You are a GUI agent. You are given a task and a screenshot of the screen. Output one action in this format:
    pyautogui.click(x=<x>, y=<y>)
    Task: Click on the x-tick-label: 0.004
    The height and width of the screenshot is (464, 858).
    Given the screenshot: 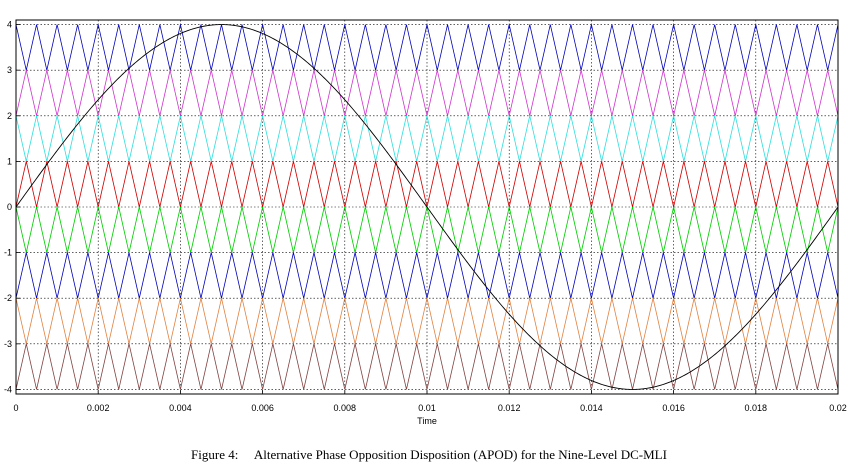 What is the action you would take?
    pyautogui.click(x=180, y=408)
    